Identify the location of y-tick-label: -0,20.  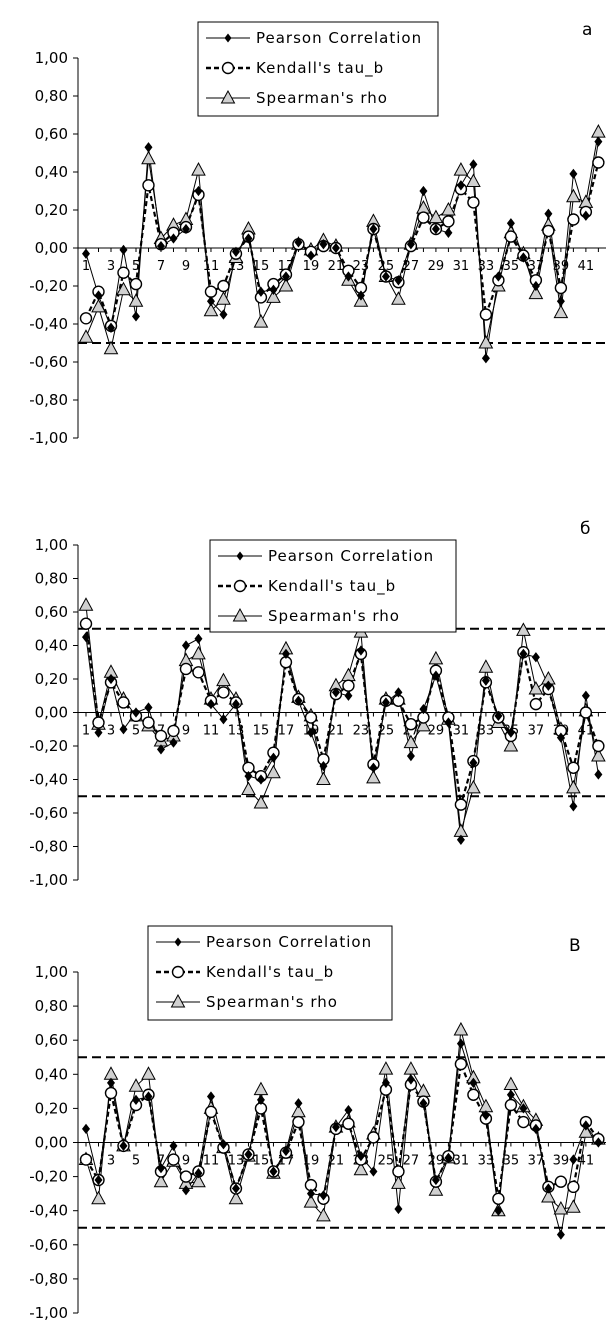
(48, 286).